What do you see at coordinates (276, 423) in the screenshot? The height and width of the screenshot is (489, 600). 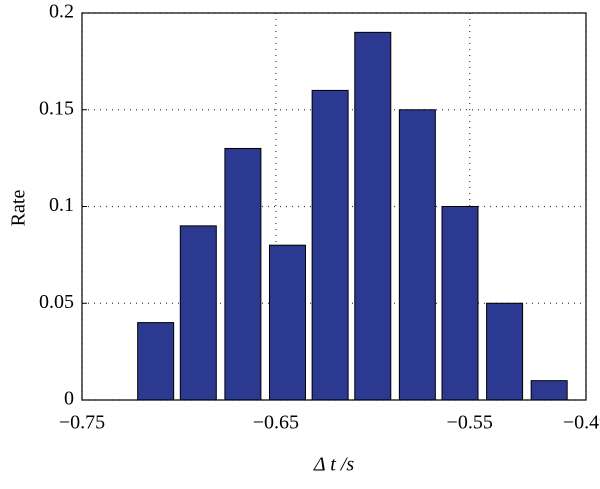 I see `x-tick-label: −0.65` at bounding box center [276, 423].